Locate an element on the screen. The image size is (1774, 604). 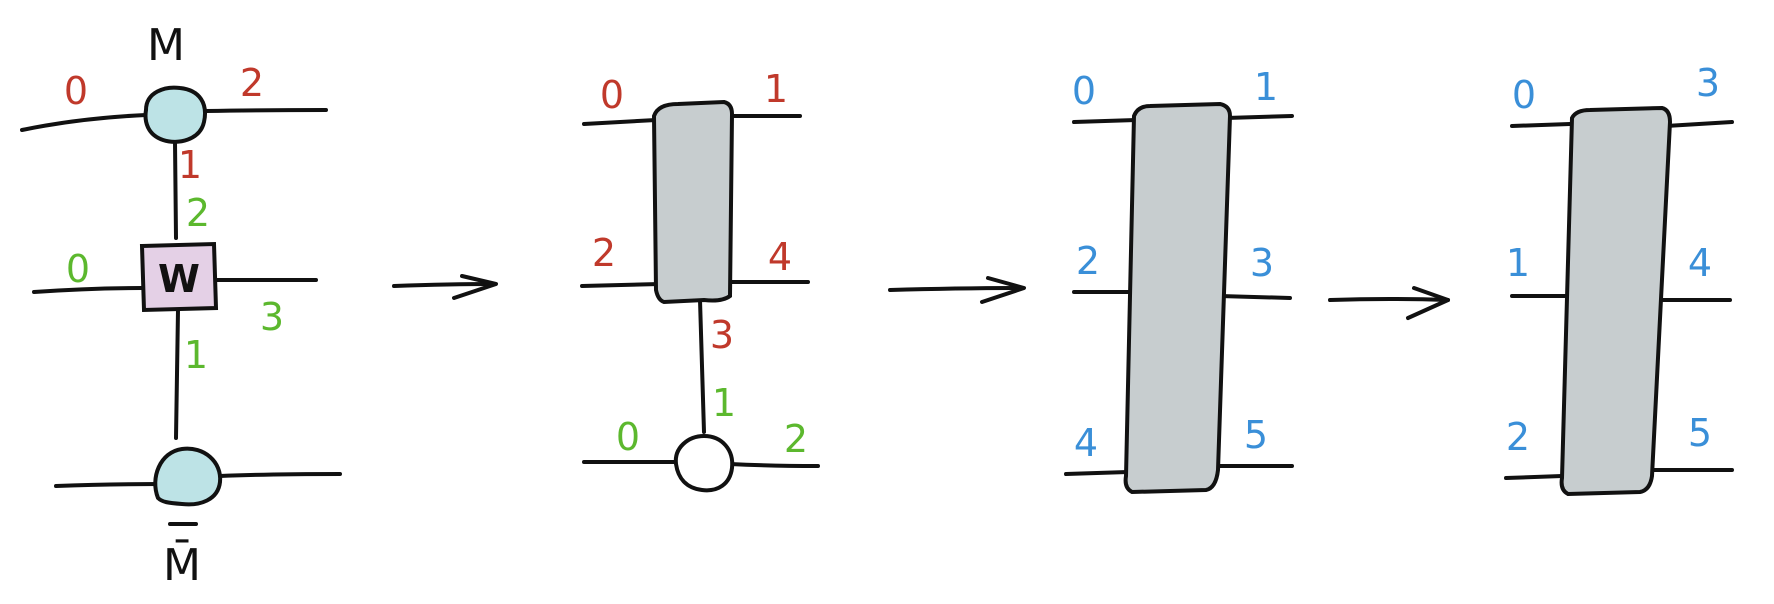
panel3-leg-1: 1 is located at coordinates (1266, 87).